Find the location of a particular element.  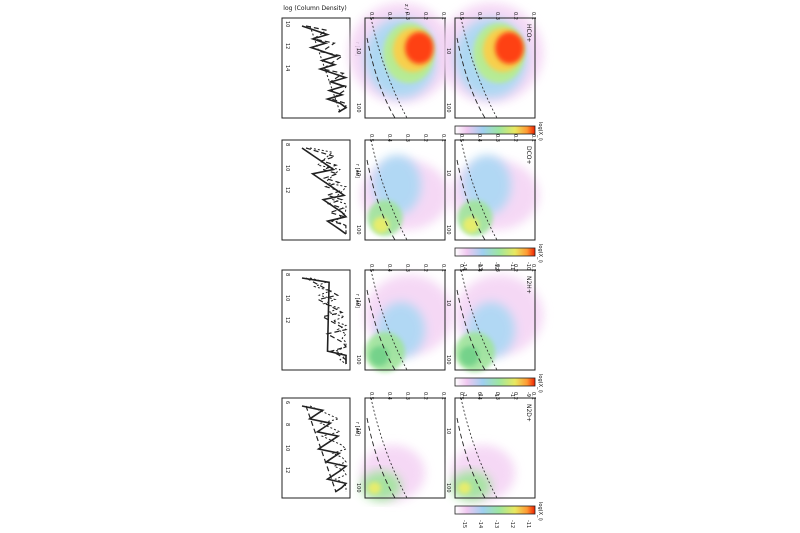

profile-tick-label: 14 is located at coordinates (287, 68).